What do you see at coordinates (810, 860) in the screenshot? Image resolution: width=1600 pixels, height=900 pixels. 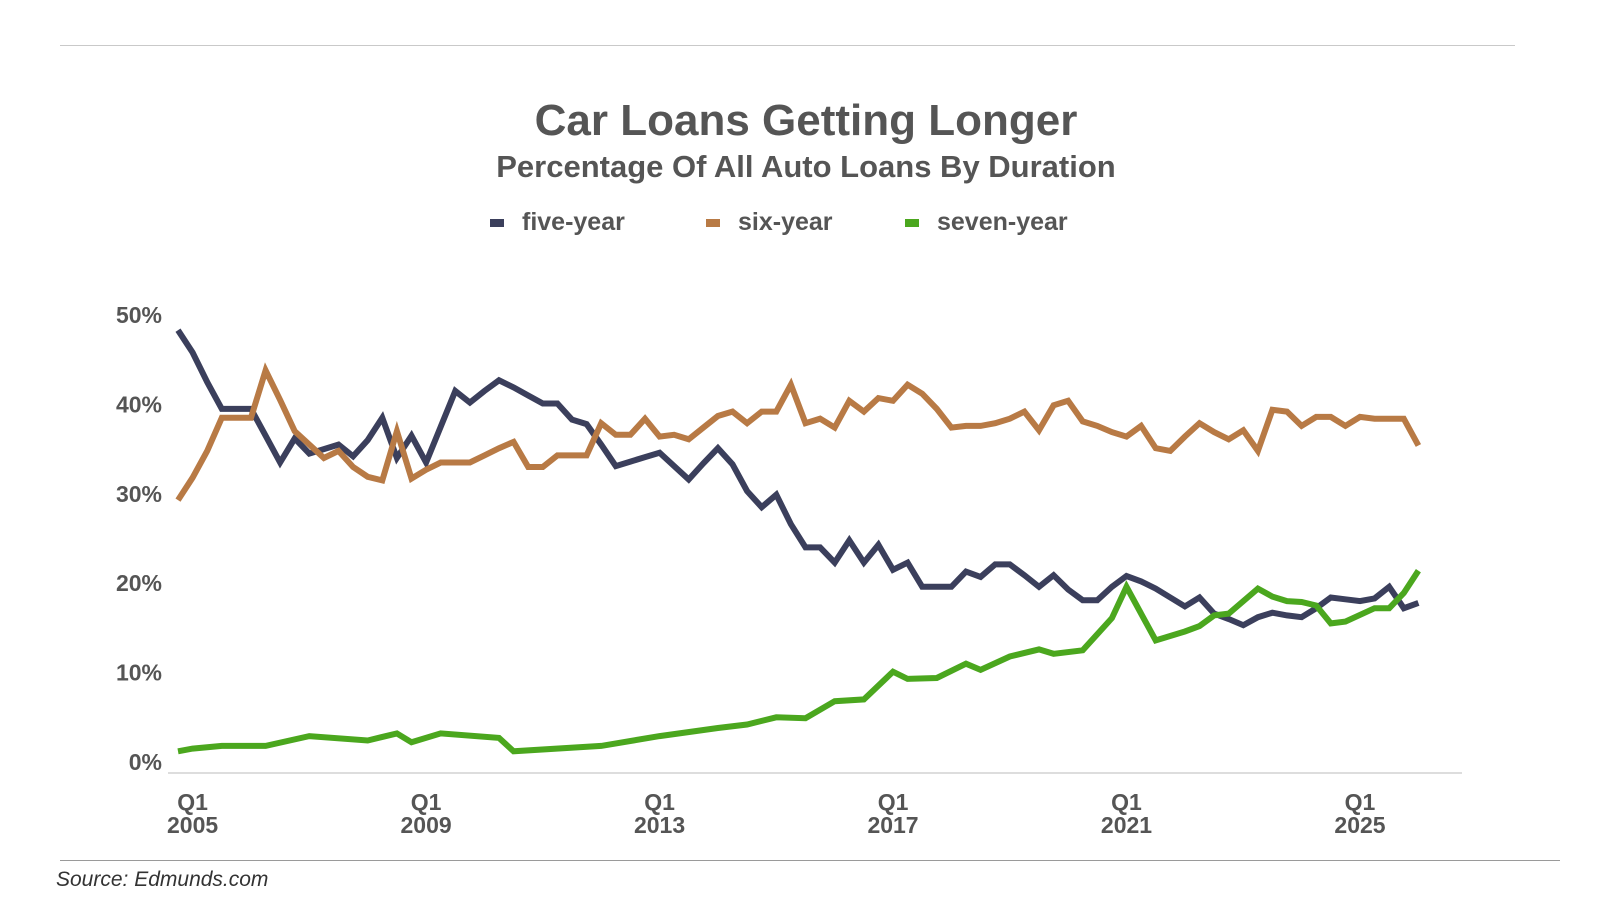 I see `bottom-divider` at bounding box center [810, 860].